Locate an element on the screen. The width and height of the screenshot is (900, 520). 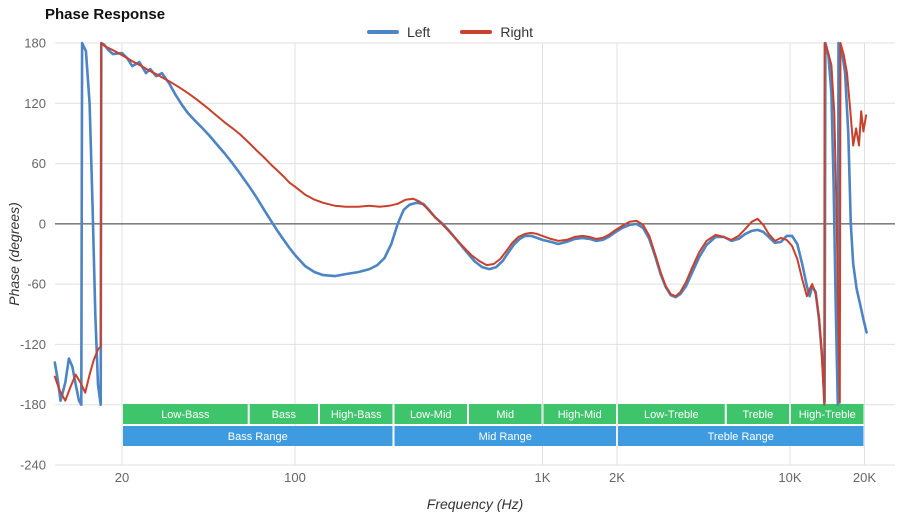
x-tick-label: 10K is located at coordinates (789, 477).